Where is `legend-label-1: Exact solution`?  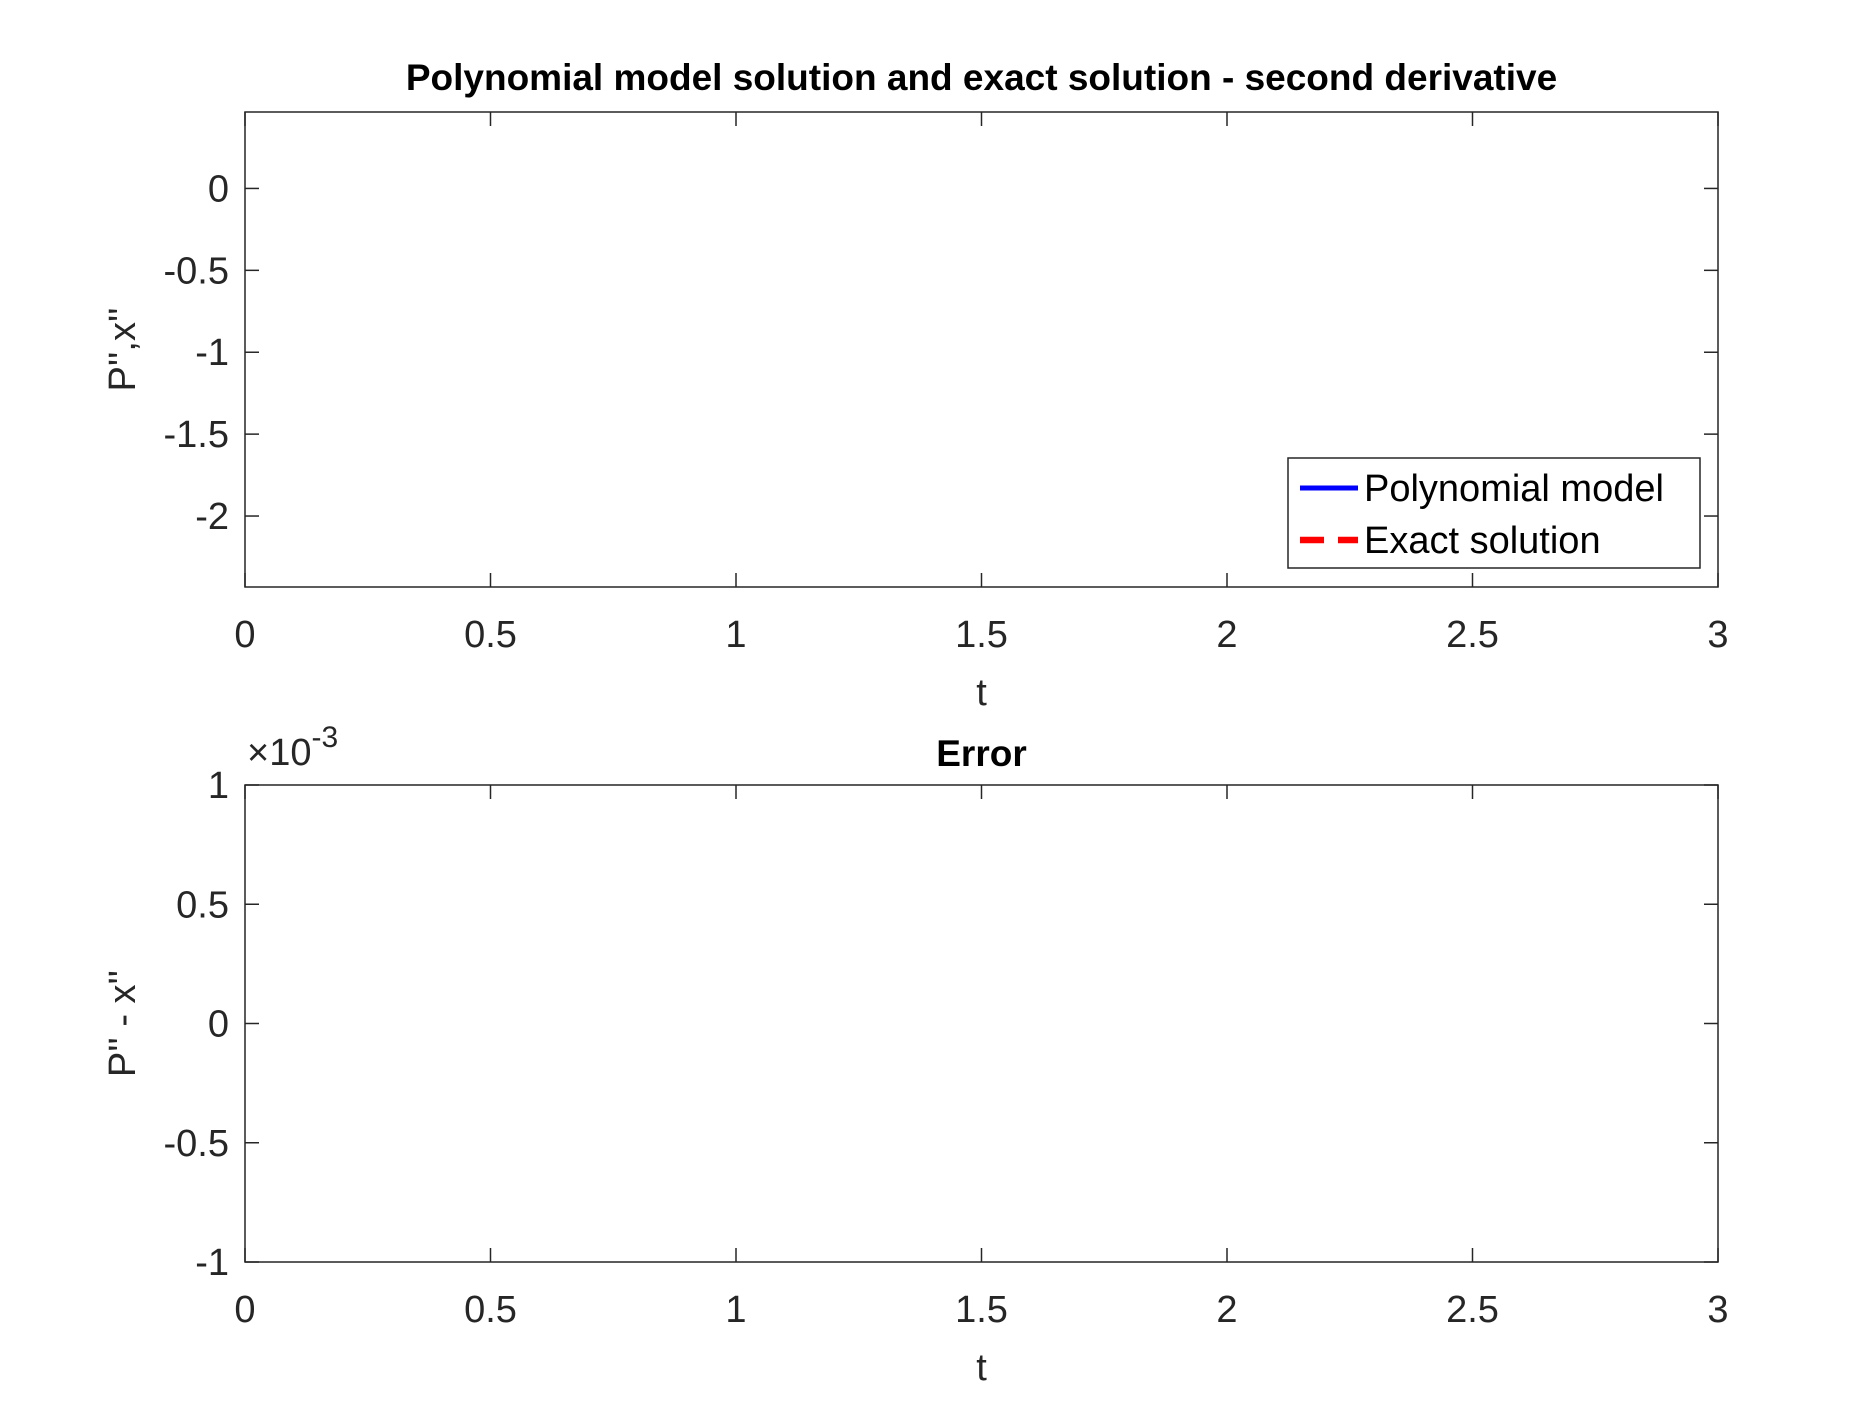 legend-label-1: Exact solution is located at coordinates (1482, 541).